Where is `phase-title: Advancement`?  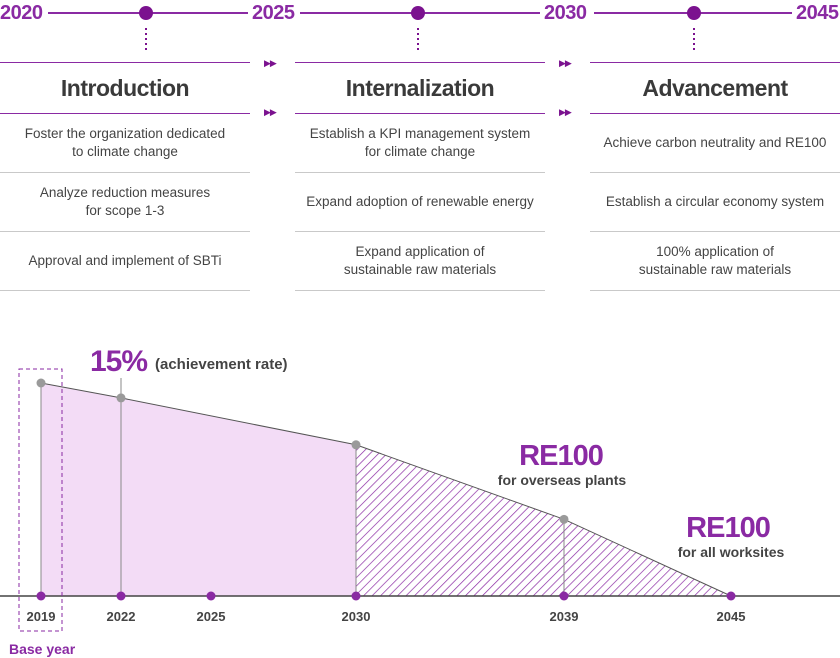 phase-title: Advancement is located at coordinates (715, 88).